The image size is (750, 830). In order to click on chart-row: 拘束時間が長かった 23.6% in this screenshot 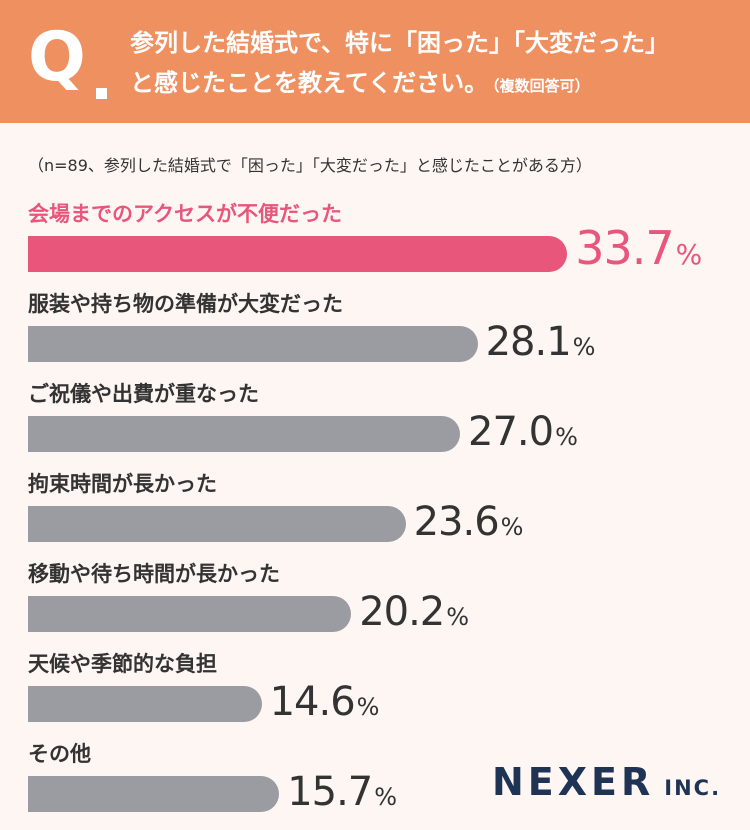, I will do `click(375, 516)`.